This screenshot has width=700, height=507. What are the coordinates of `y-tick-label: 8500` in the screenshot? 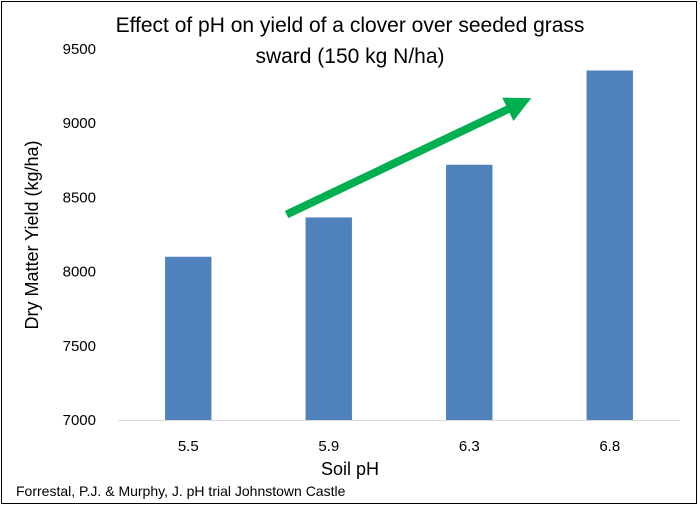 It's located at (79, 197).